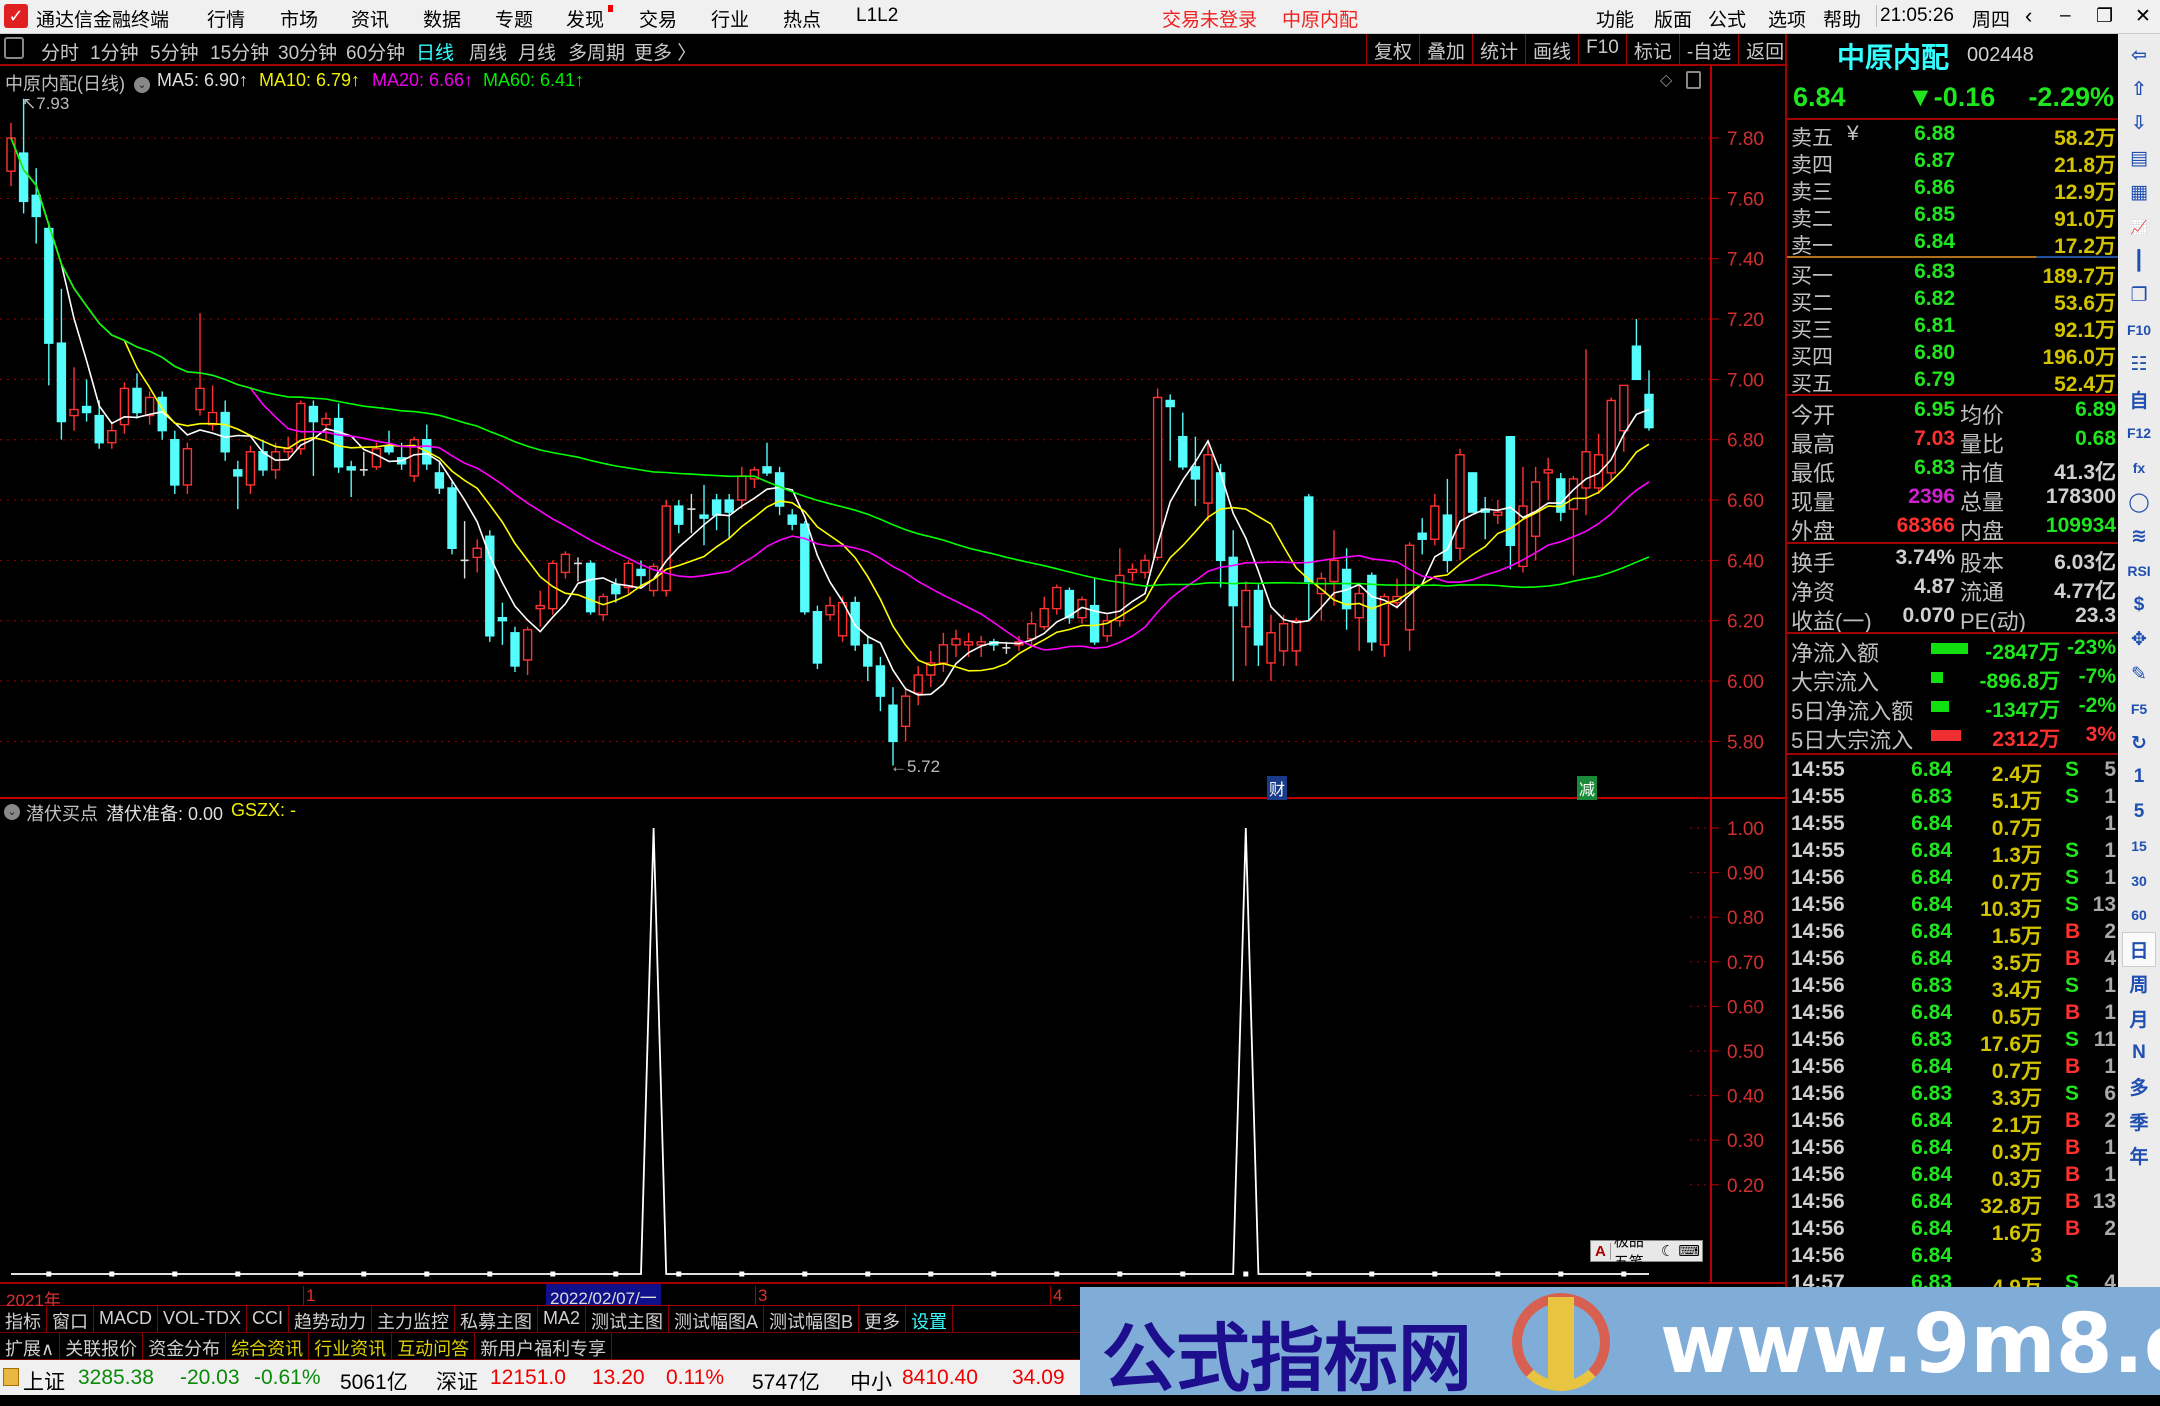  I want to click on menu-hangqing: 行情, so click(226, 20).